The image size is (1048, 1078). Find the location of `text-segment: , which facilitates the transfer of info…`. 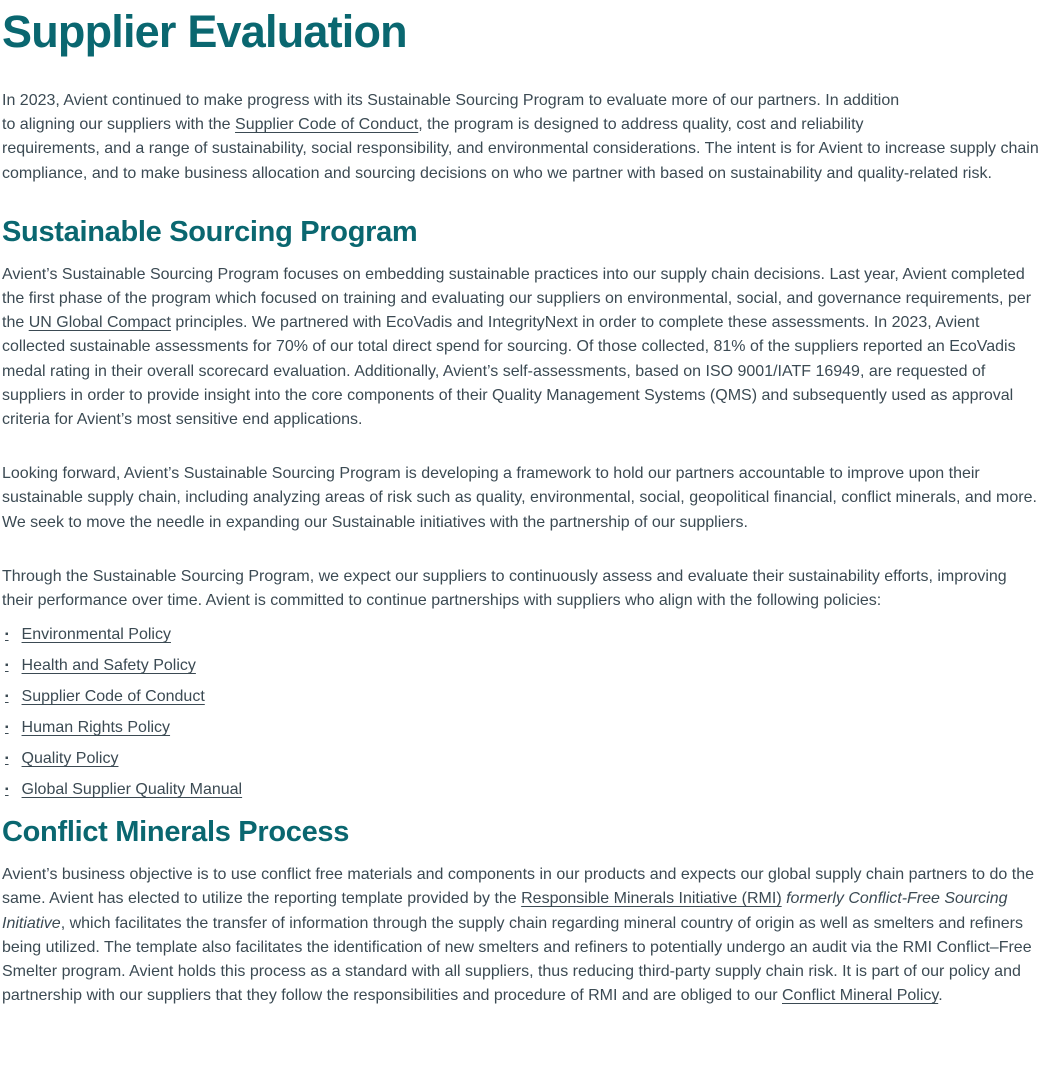

text-segment: , which facilitates the transfer of info… is located at coordinates (517, 959).